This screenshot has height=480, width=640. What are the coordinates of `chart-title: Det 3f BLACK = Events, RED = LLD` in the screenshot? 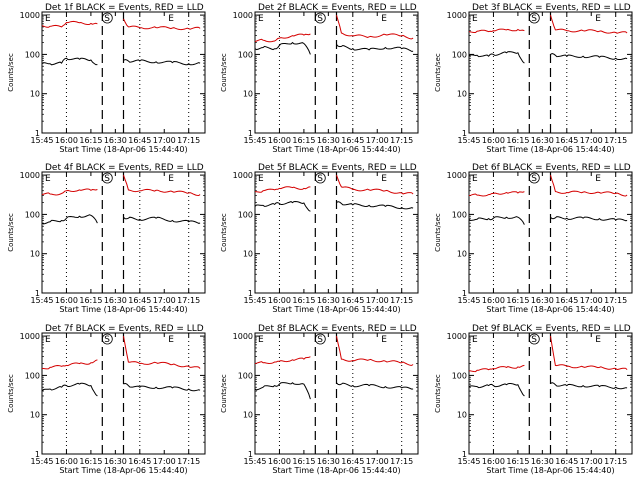 It's located at (551, 8).